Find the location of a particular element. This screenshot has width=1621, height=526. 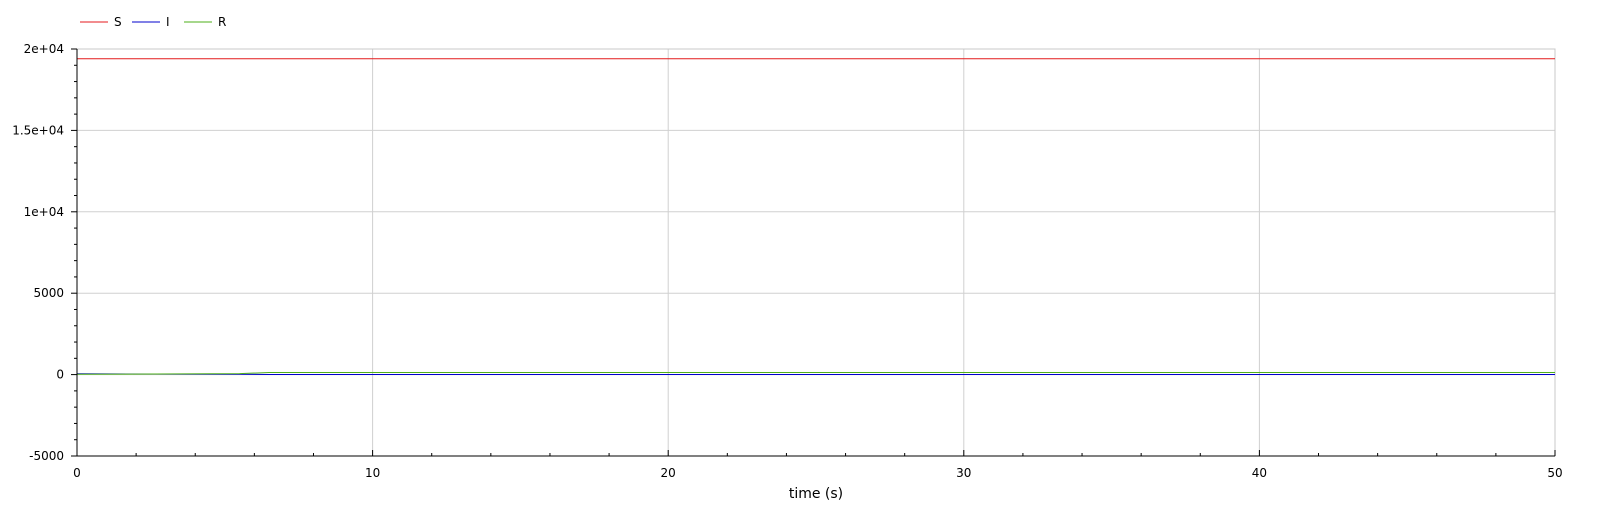

y-tick-label: 1e+04 is located at coordinates (44, 212).